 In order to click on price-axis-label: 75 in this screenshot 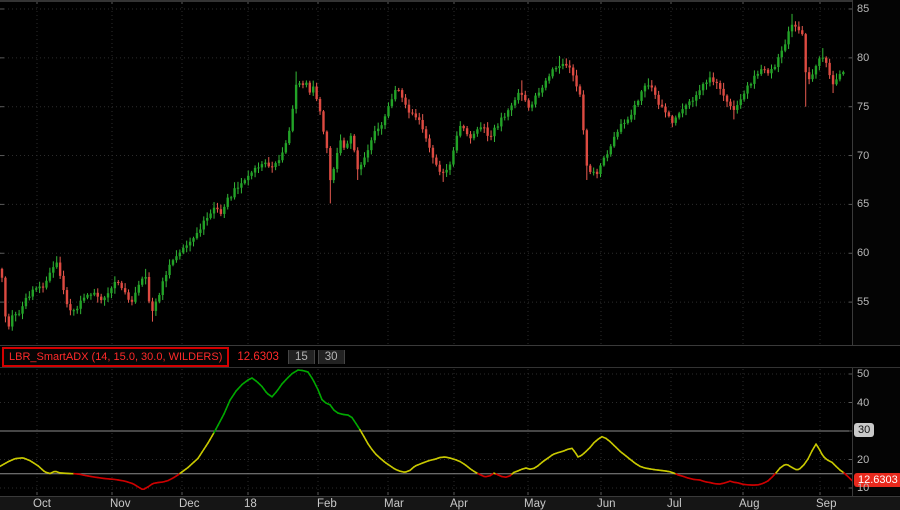, I will do `click(863, 106)`.